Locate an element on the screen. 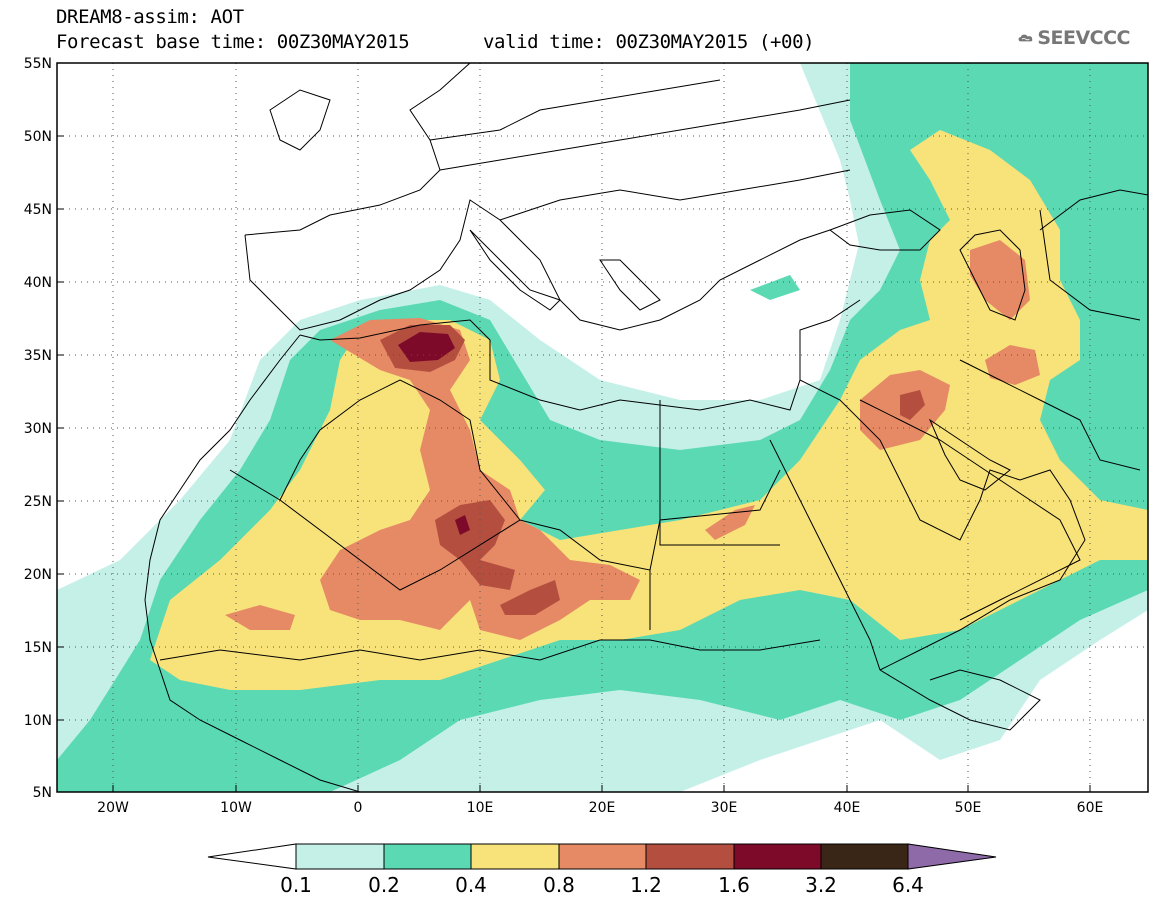 The image size is (1165, 905). colorbar-lower-arrow is located at coordinates (252, 856).